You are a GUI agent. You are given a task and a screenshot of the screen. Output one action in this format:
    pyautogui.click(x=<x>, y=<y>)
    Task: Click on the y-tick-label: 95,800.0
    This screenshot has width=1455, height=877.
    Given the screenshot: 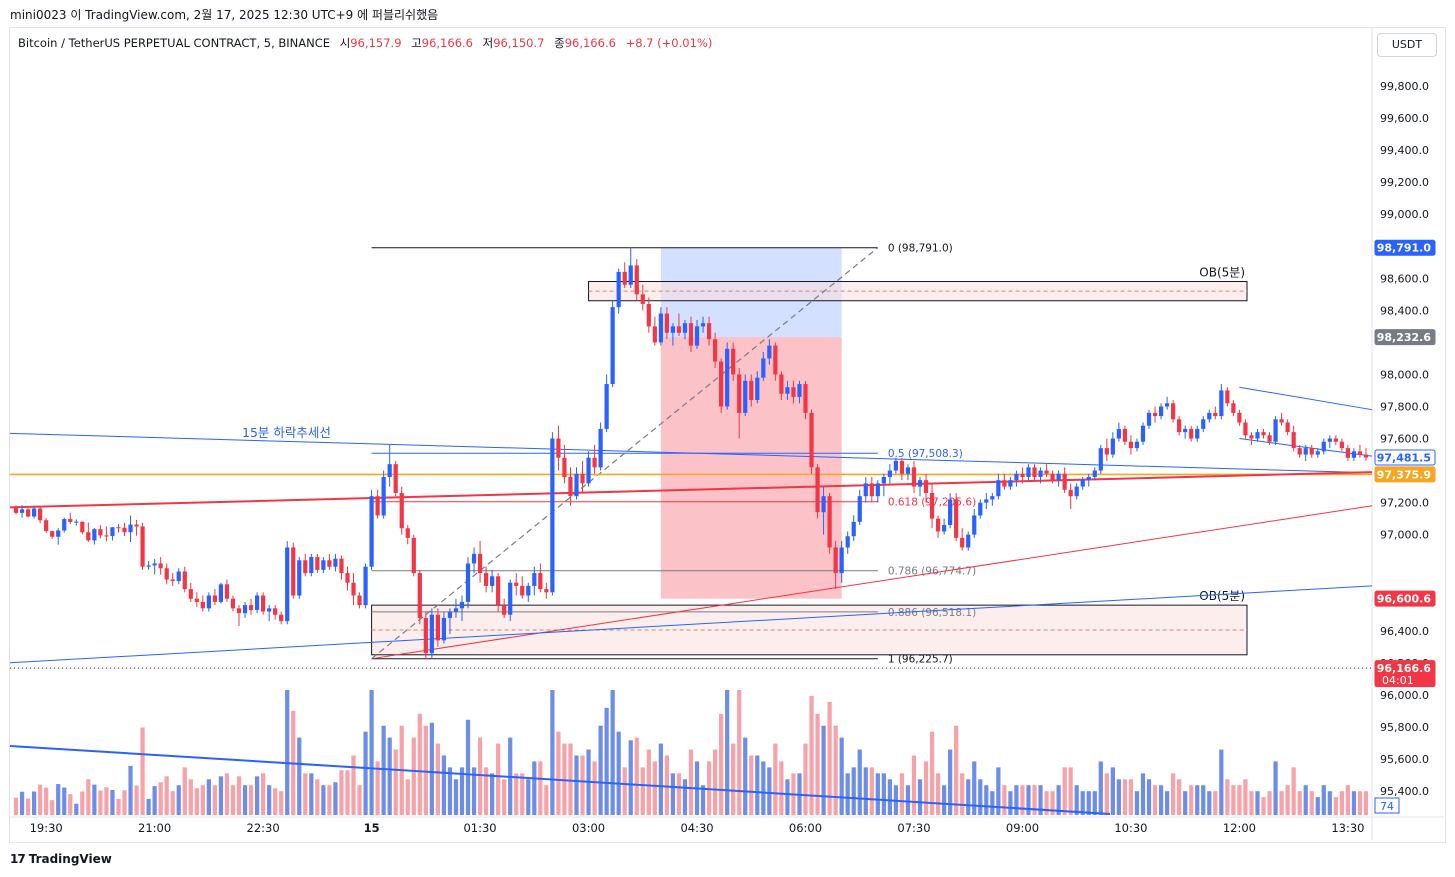 What is the action you would take?
    pyautogui.click(x=1404, y=727)
    